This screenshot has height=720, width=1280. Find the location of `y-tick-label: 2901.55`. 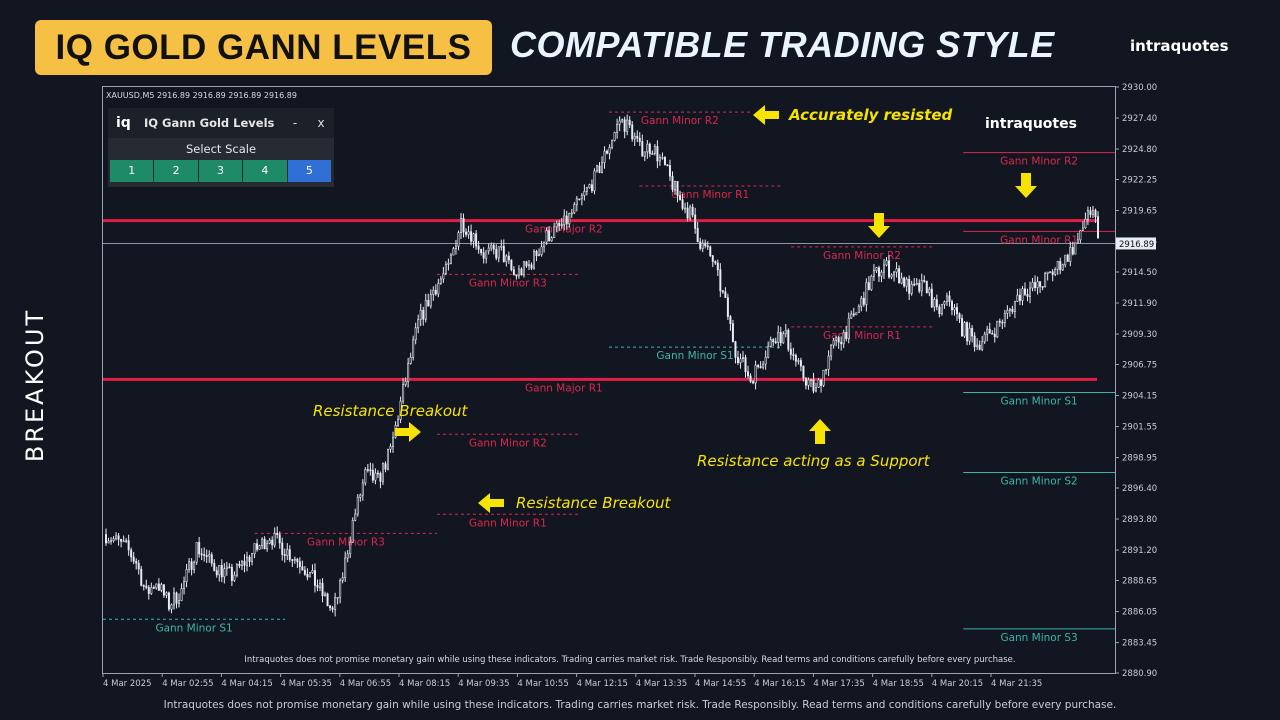

y-tick-label: 2901.55 is located at coordinates (1139, 428).